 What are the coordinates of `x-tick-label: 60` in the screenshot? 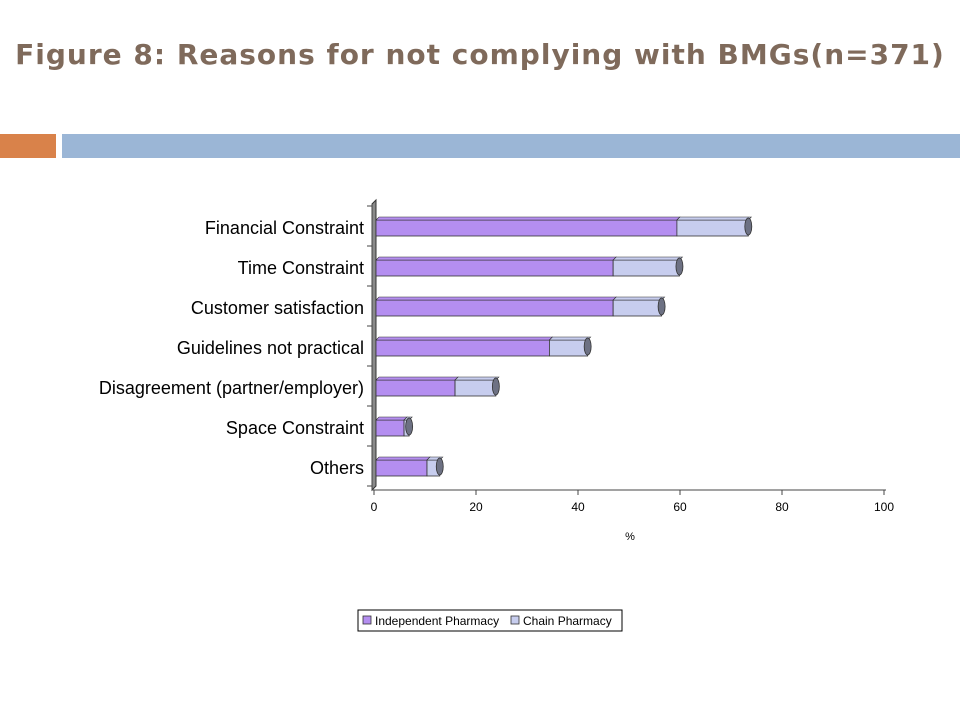 It's located at (680, 507).